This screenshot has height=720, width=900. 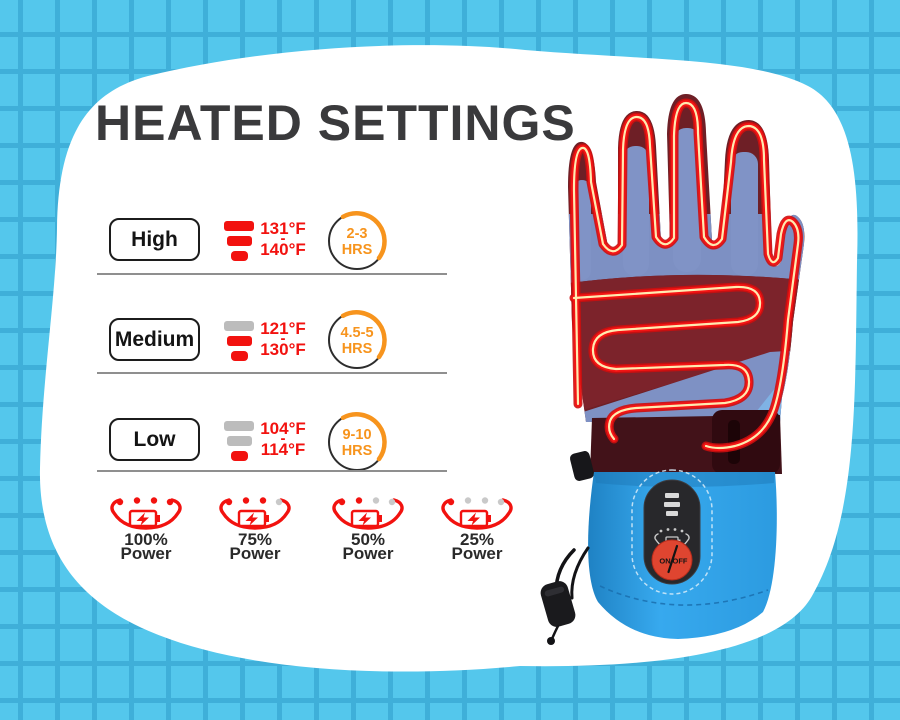 What do you see at coordinates (356, 333) in the screenshot?
I see `duration-value: 4.5-5` at bounding box center [356, 333].